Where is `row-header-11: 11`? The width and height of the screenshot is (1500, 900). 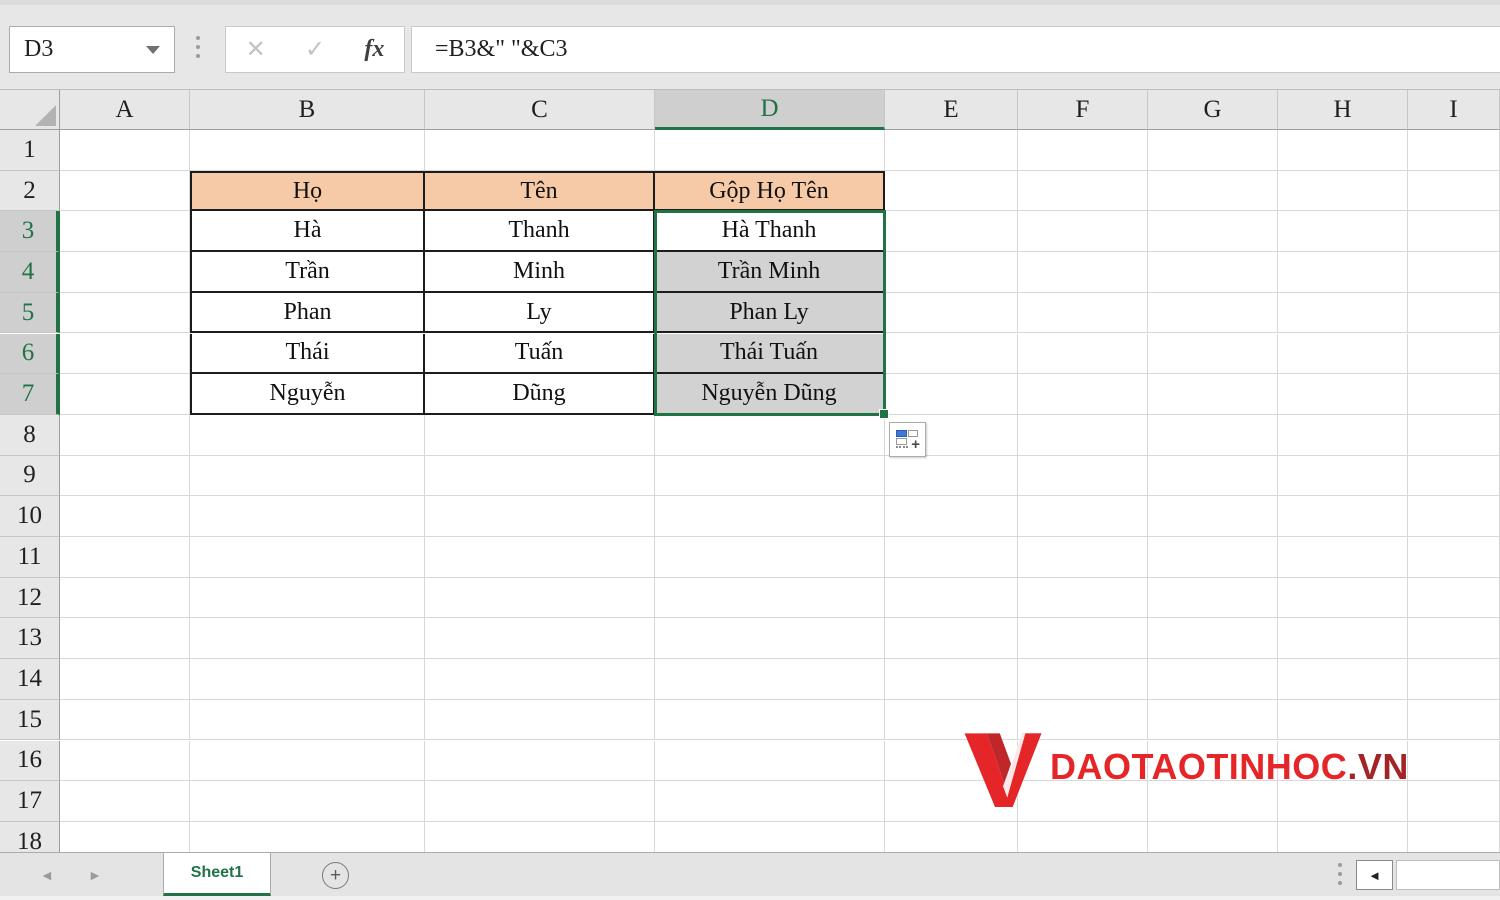
row-header-11: 11 is located at coordinates (30, 557).